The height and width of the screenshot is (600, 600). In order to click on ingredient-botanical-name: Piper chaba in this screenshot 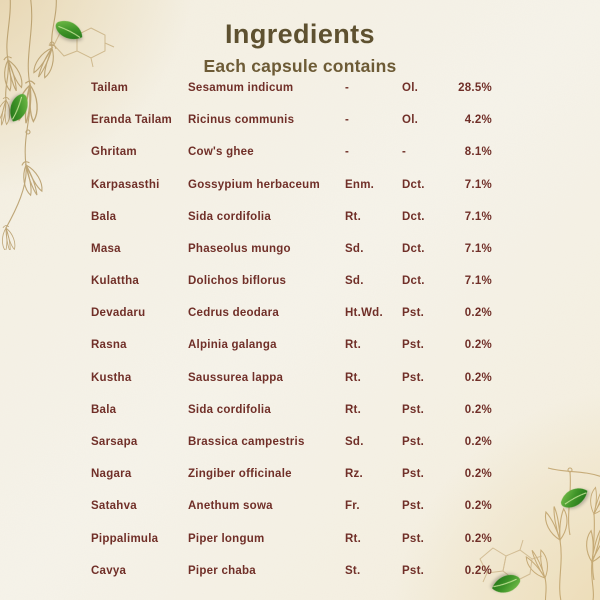, I will do `click(222, 570)`.